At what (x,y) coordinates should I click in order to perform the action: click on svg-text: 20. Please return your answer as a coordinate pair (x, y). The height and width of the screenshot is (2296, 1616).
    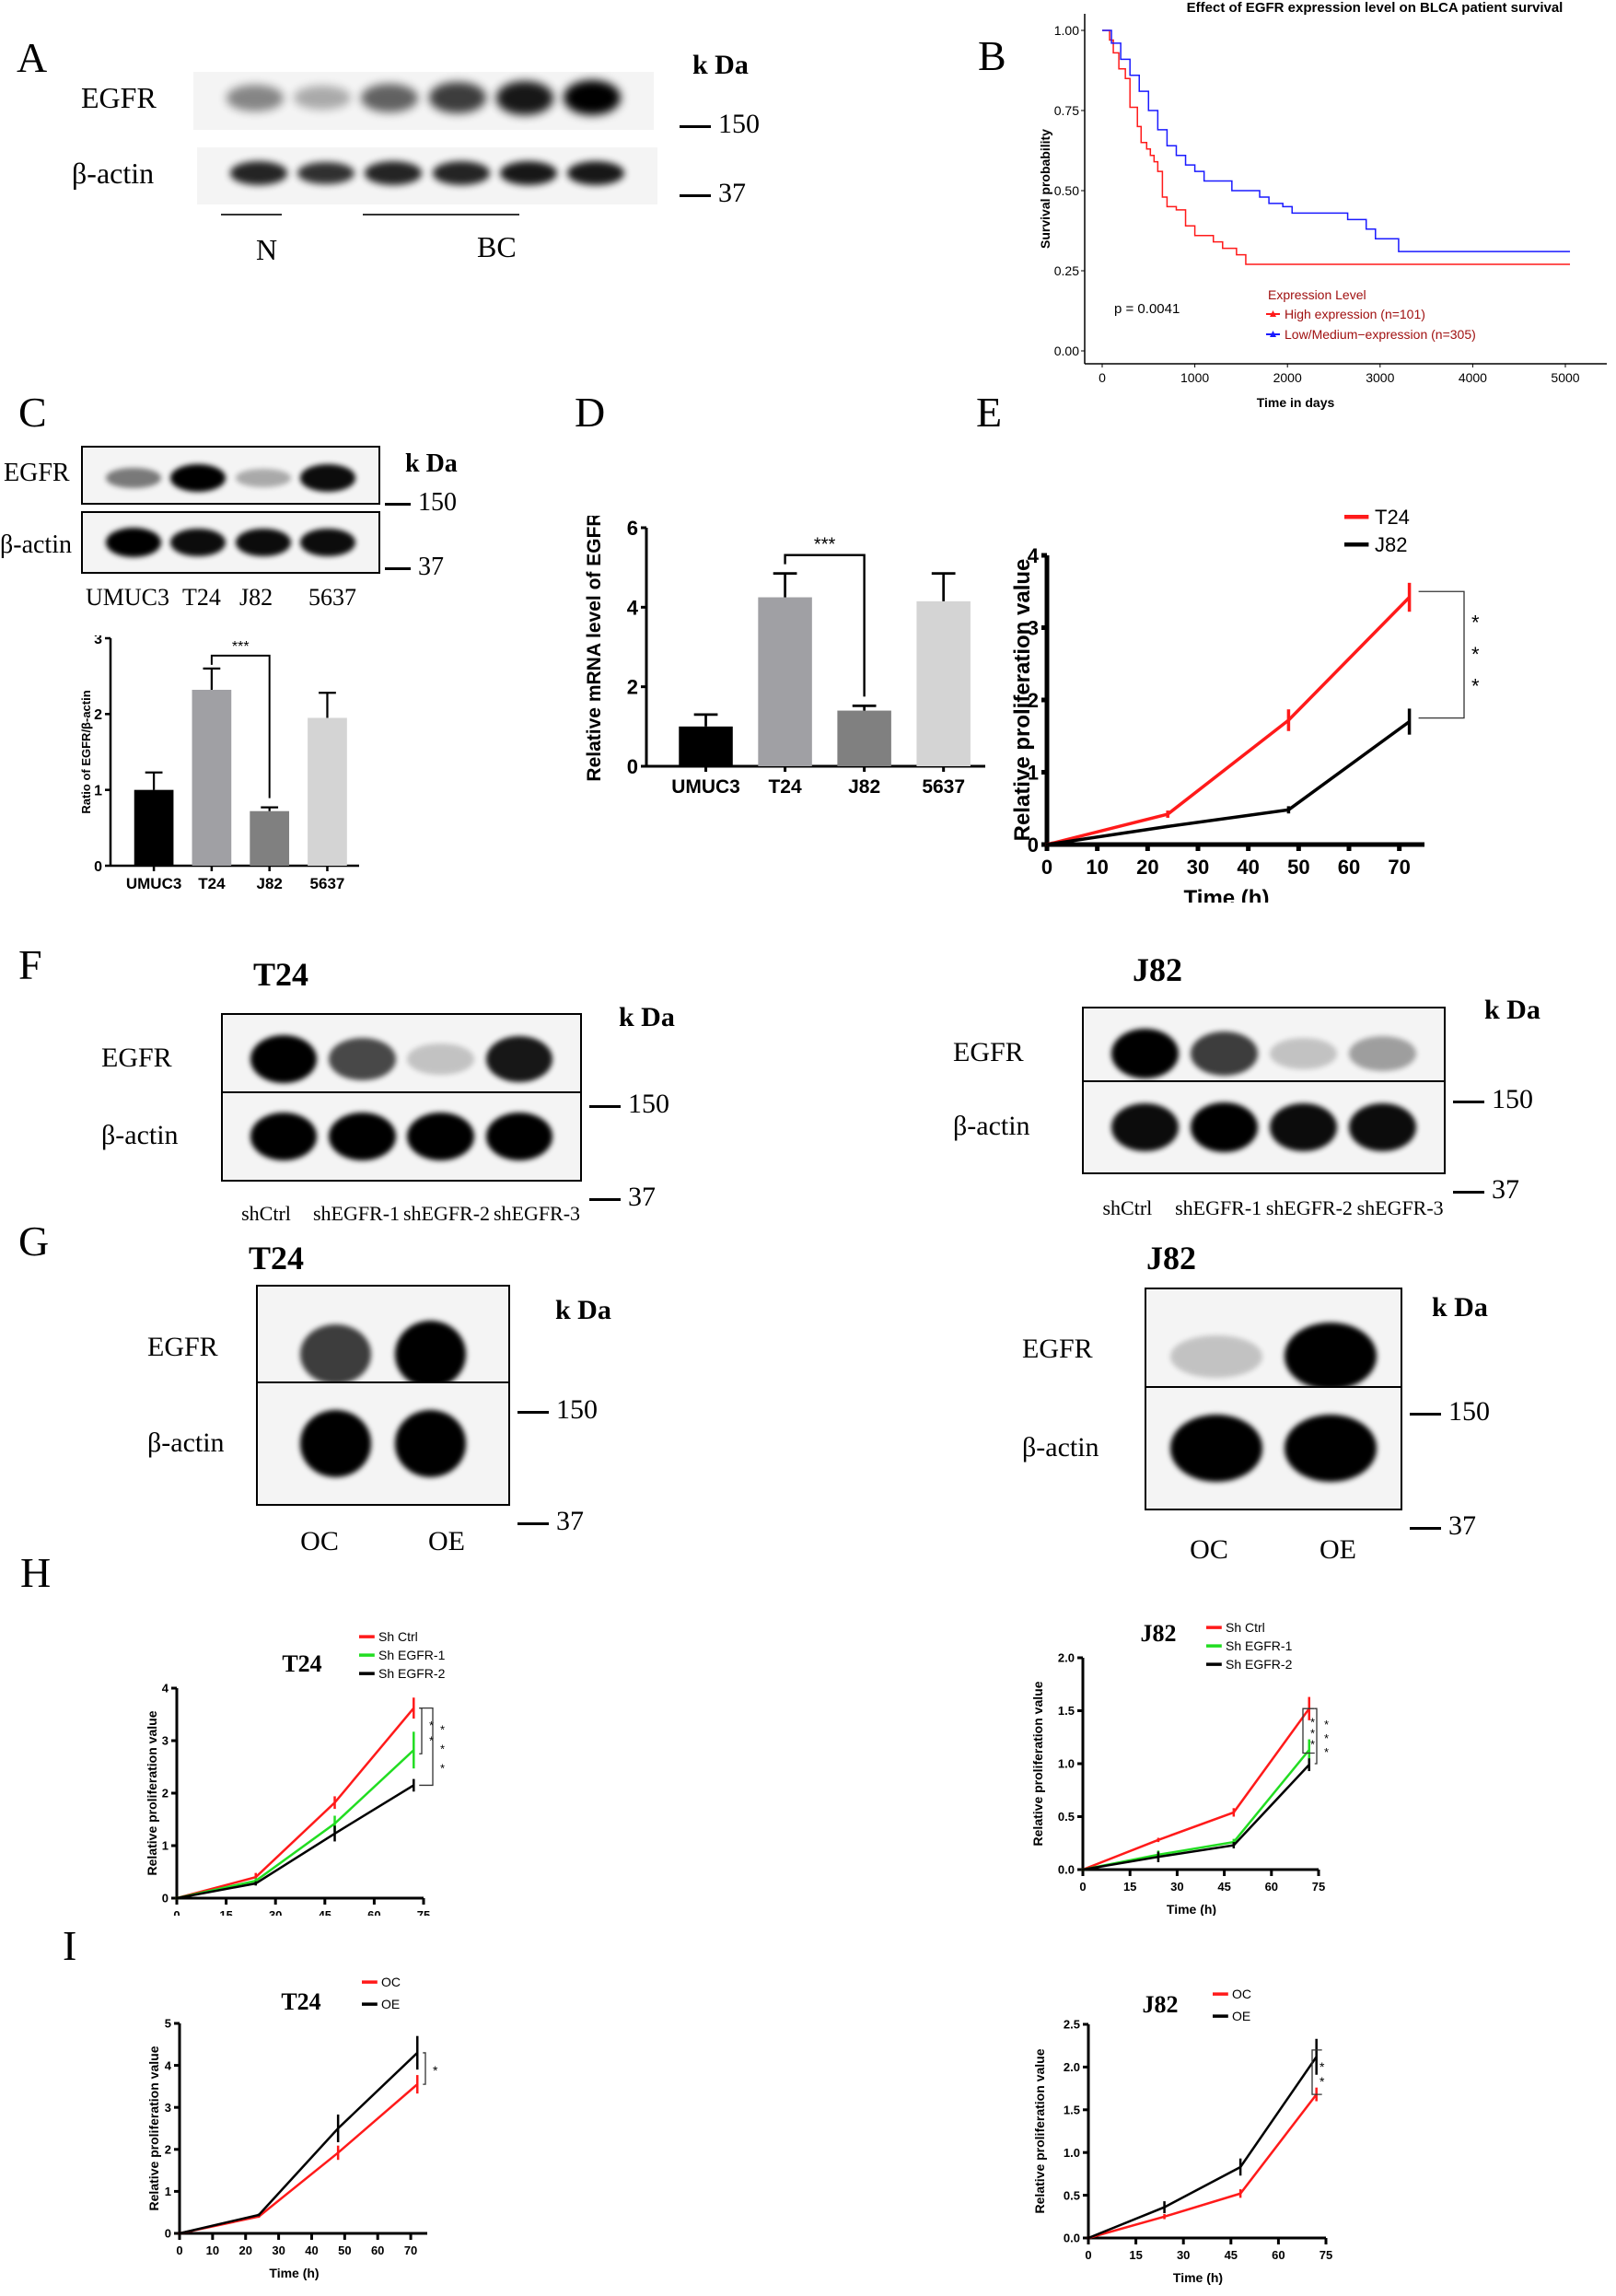
    Looking at the image, I should click on (244, 2250).